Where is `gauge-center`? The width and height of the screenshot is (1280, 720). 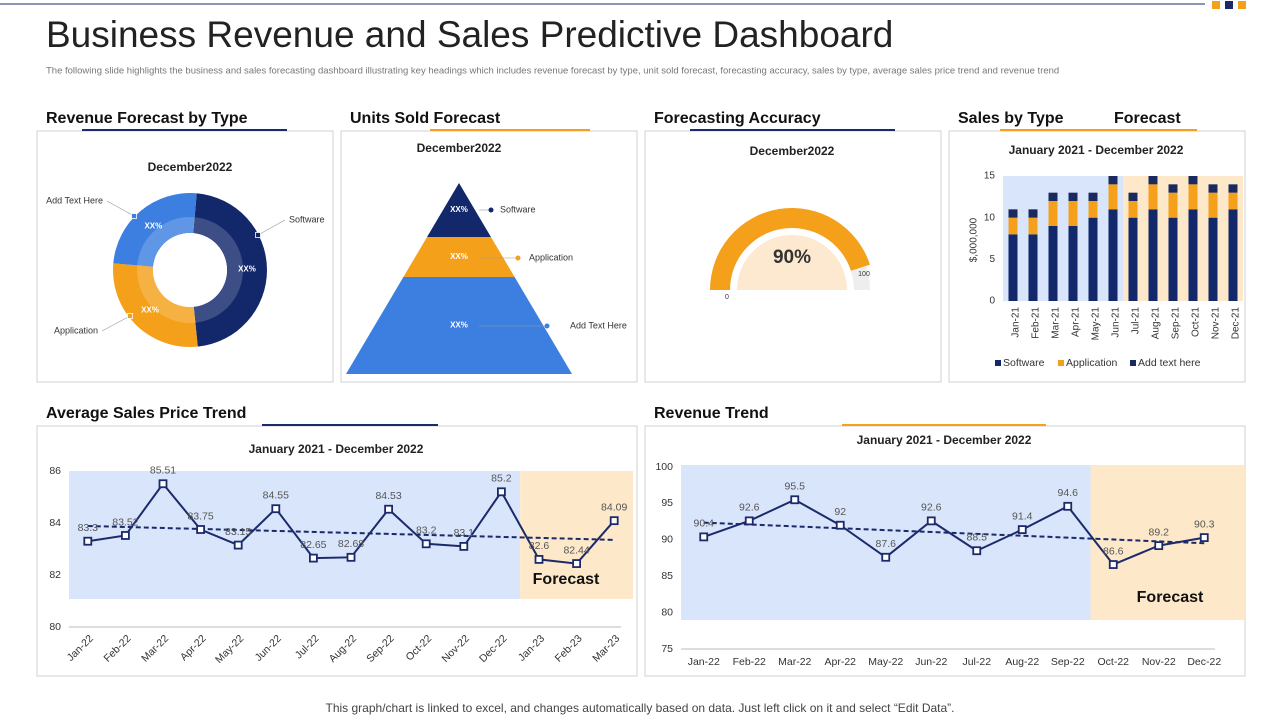 gauge-center is located at coordinates (792, 262).